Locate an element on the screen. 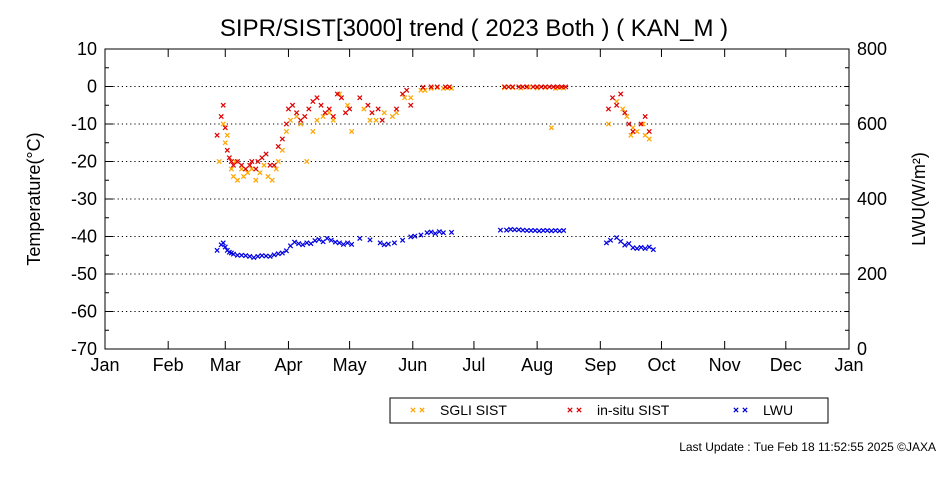  x-tick-label: Jul is located at coordinates (473, 365).